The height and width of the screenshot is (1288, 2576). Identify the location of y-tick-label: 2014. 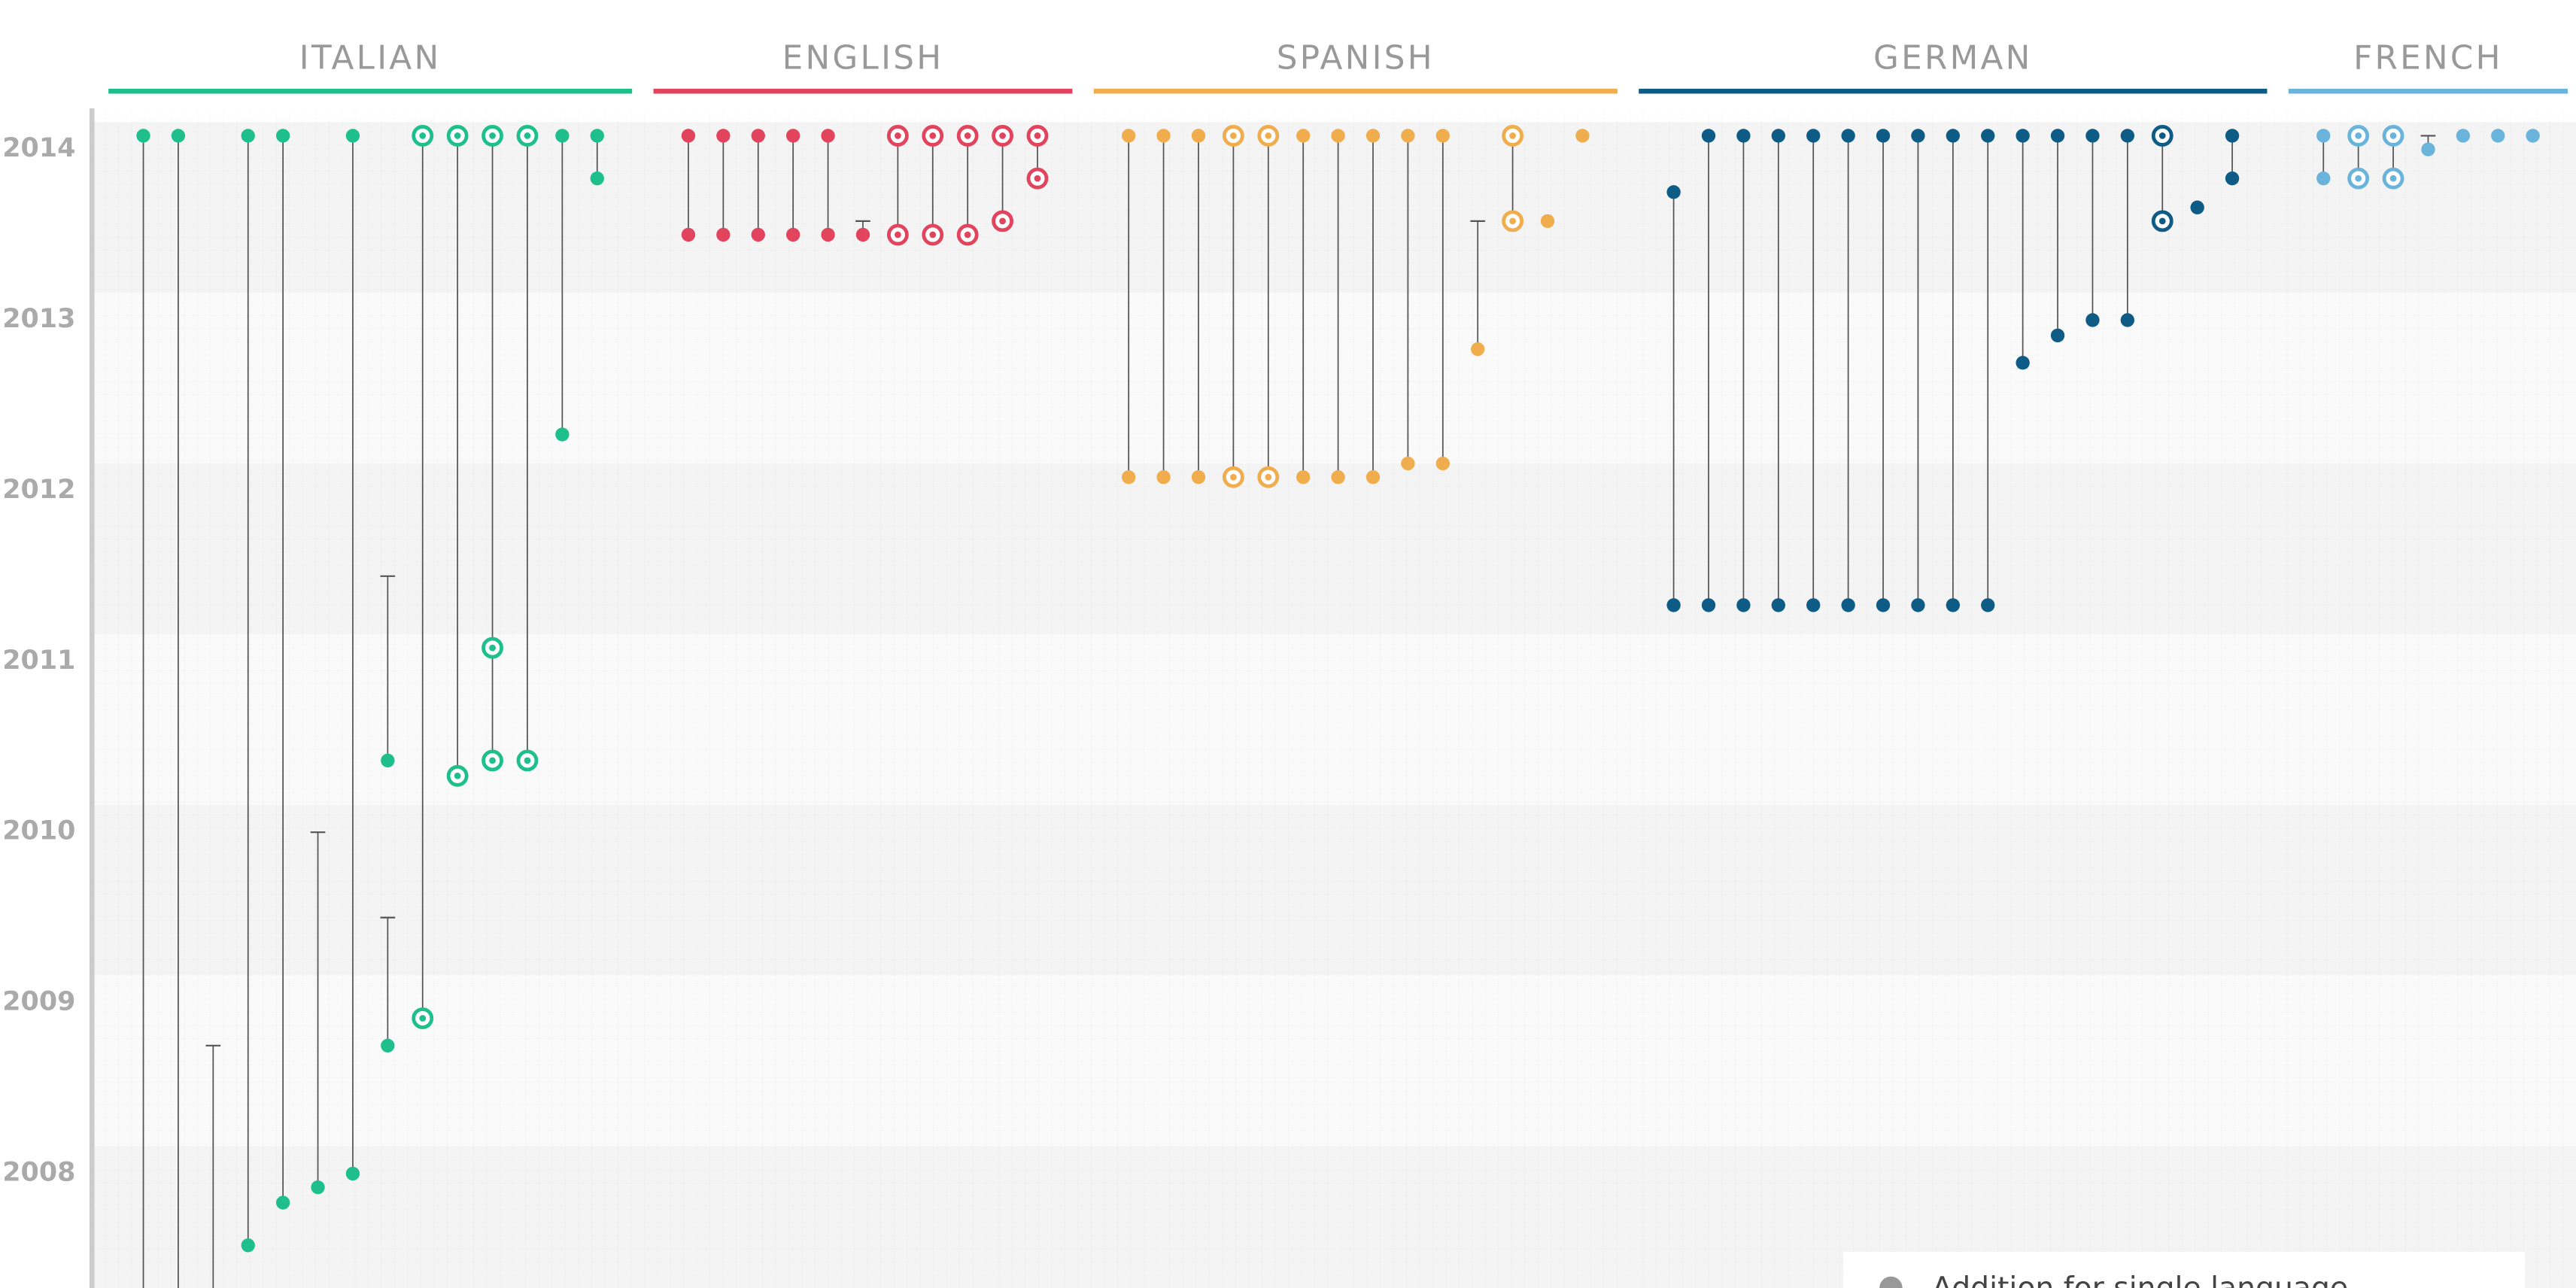
(39, 148).